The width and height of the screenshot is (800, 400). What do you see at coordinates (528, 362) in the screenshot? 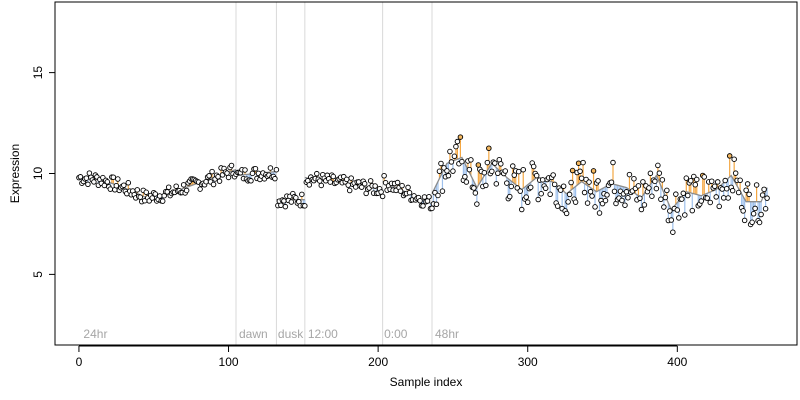
I see `x-tick-label: 300` at bounding box center [528, 362].